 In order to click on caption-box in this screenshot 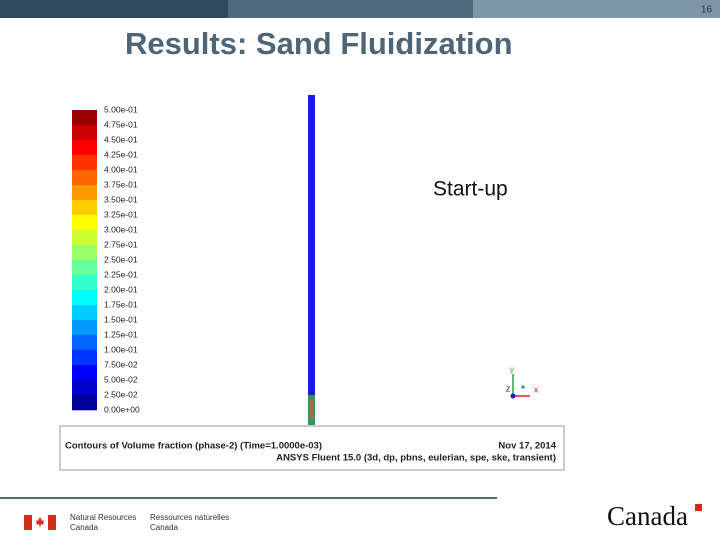, I will do `click(312, 448)`.